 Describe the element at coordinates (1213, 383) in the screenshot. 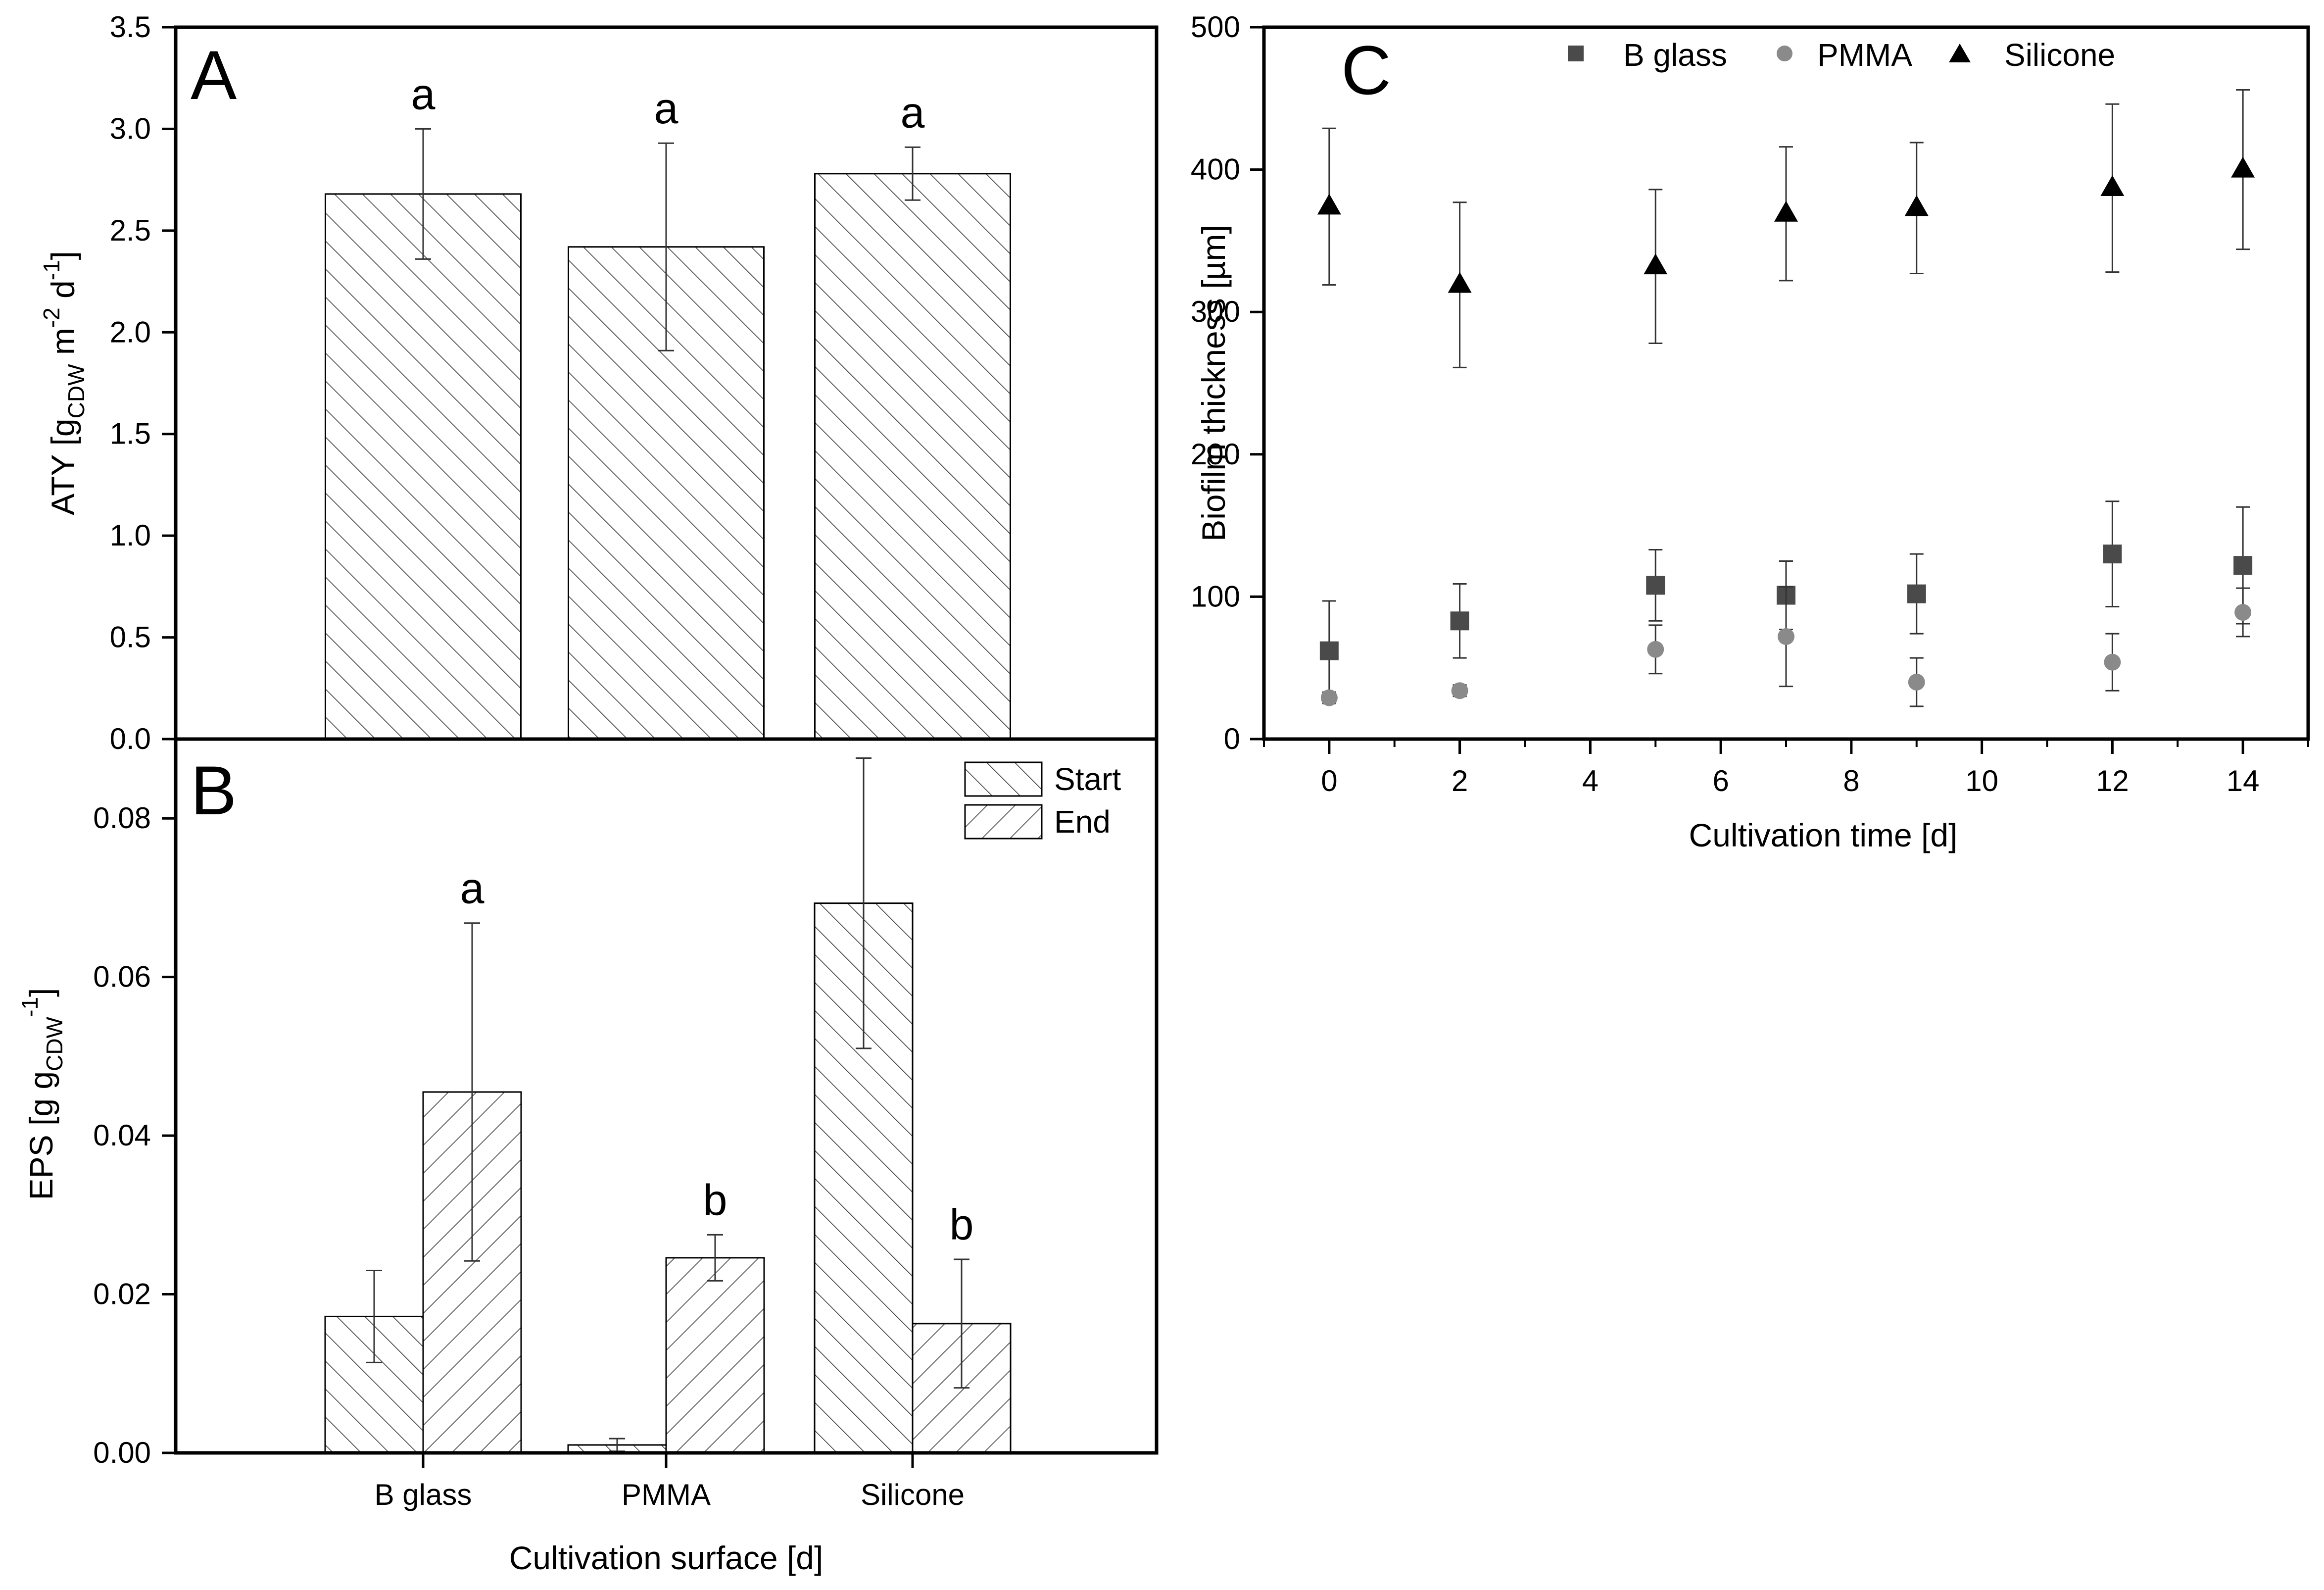

I see `panel-c-y-axis-label: Biofilm thickness [µm]` at that location.